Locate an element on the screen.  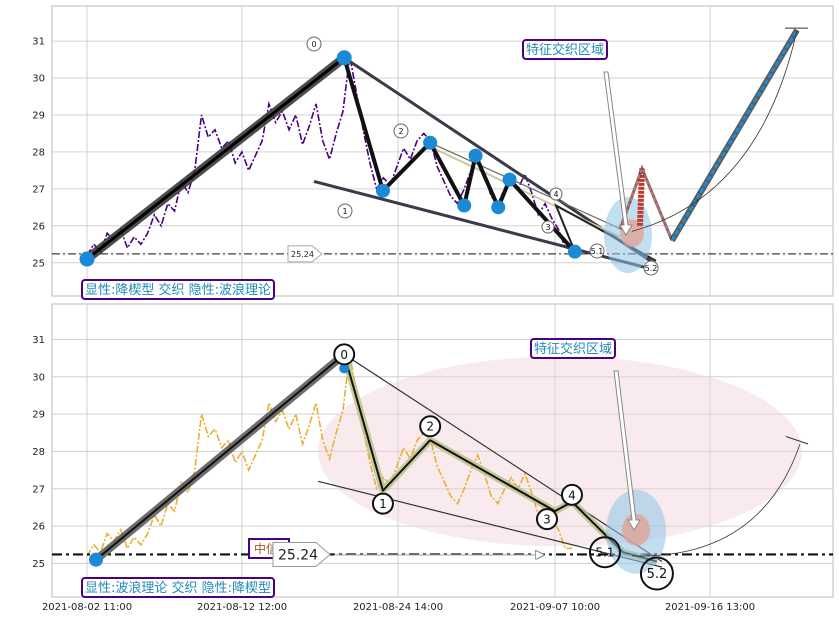
top-channel-shade is located at coordinates (525, 191).